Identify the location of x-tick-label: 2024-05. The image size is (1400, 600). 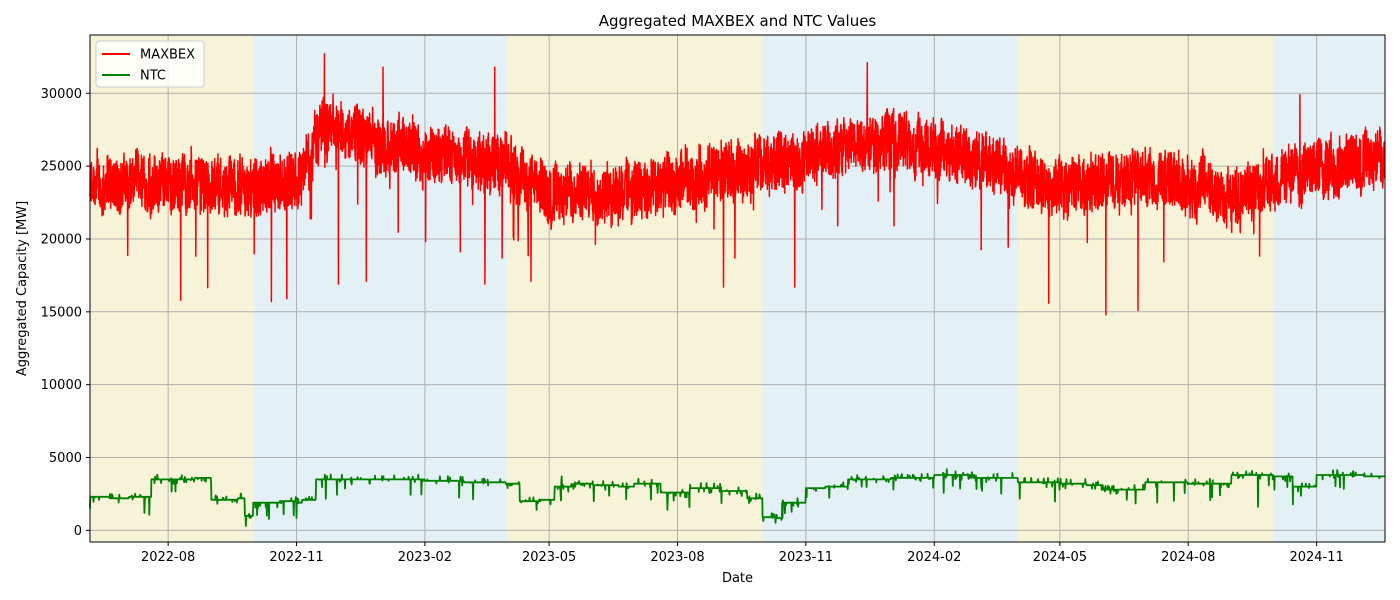
(1060, 557).